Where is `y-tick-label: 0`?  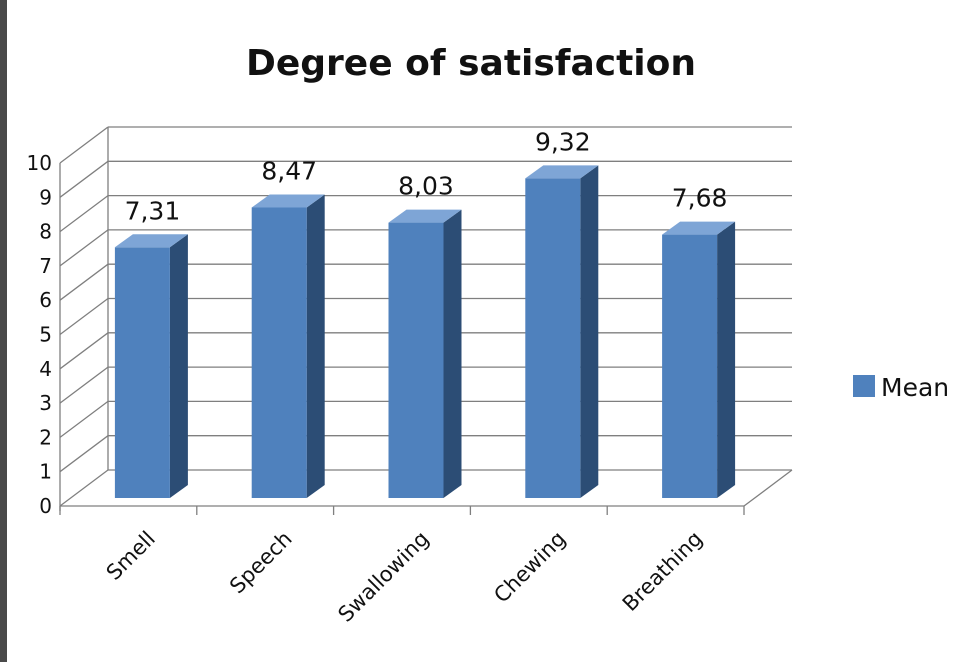
y-tick-label: 0 is located at coordinates (45, 506).